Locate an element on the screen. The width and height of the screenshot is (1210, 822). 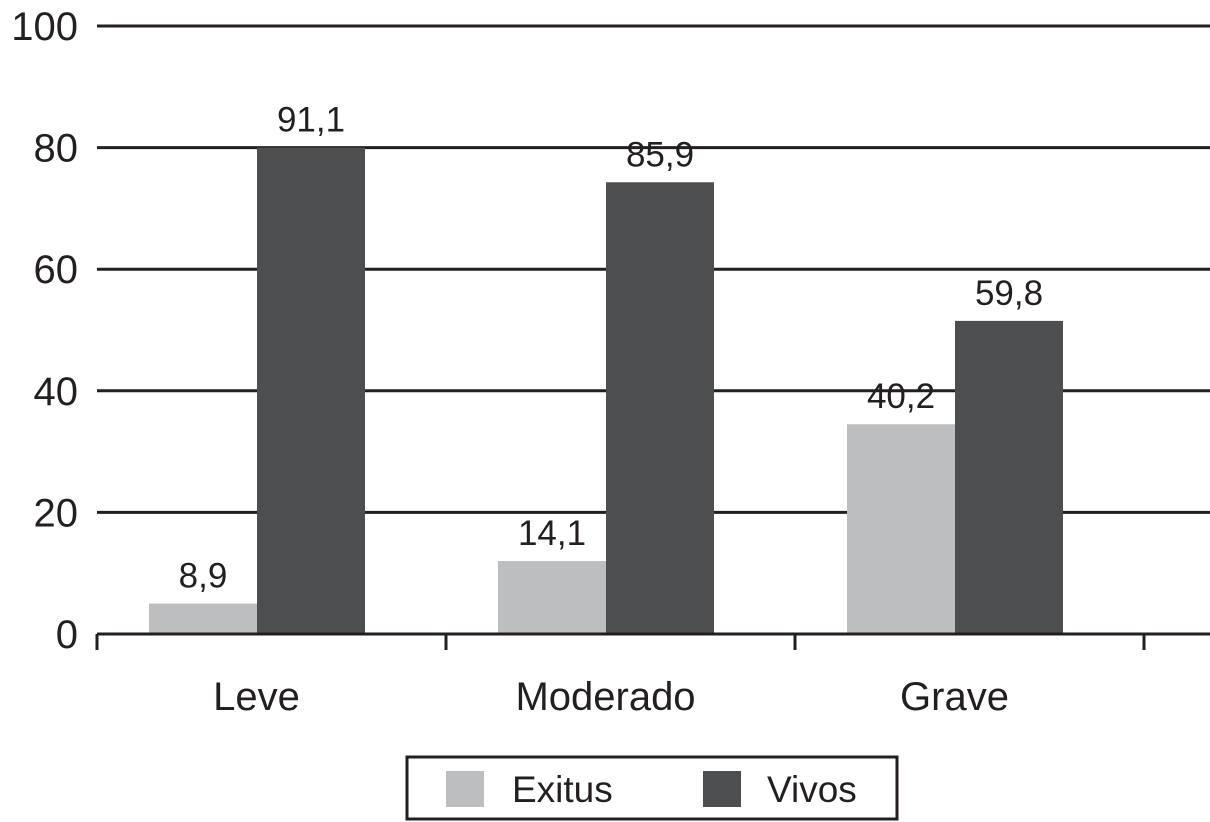
data-label: 91,1 is located at coordinates (311, 120).